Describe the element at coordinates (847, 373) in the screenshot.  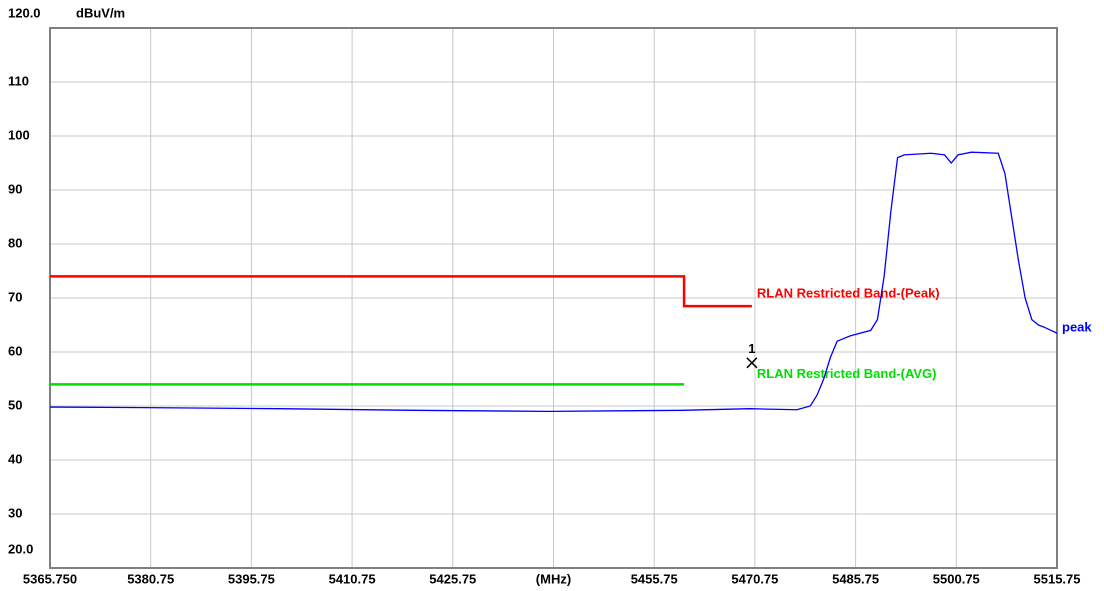
I see `series-label: RLAN Restricted Band-(AVG)` at that location.